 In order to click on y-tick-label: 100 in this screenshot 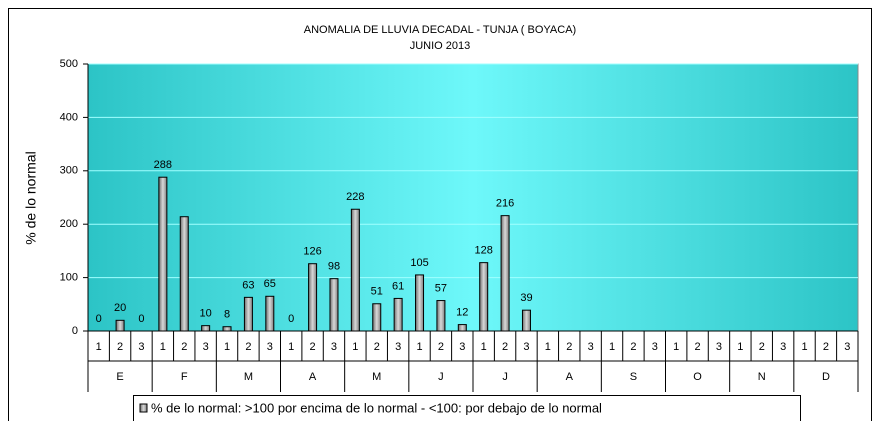, I will do `click(69, 278)`.